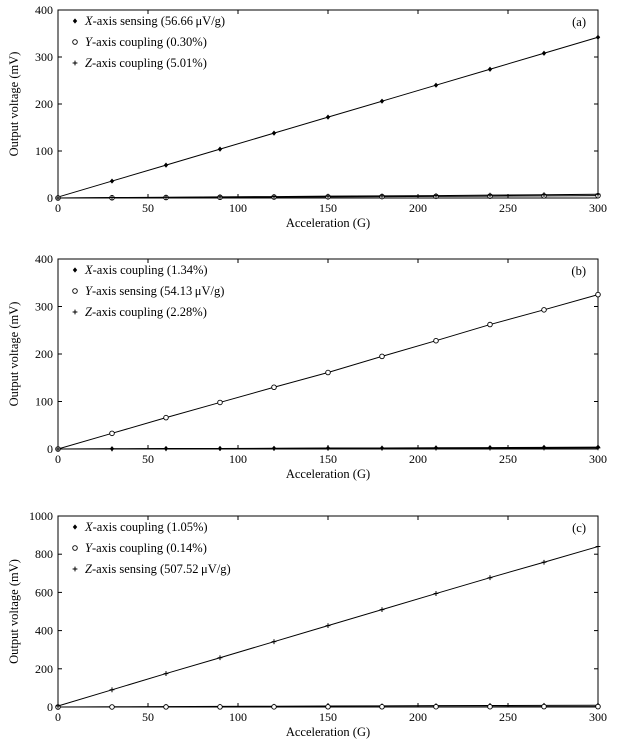 The image size is (624, 746). I want to click on legend-entry-y: Y-axis coupling (0.30%), so click(146, 42).